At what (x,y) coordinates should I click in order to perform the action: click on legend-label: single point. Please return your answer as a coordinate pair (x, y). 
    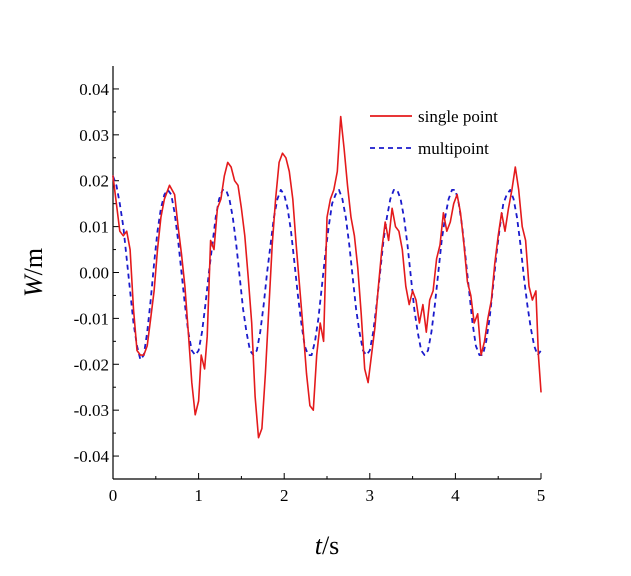
    Looking at the image, I should click on (458, 116).